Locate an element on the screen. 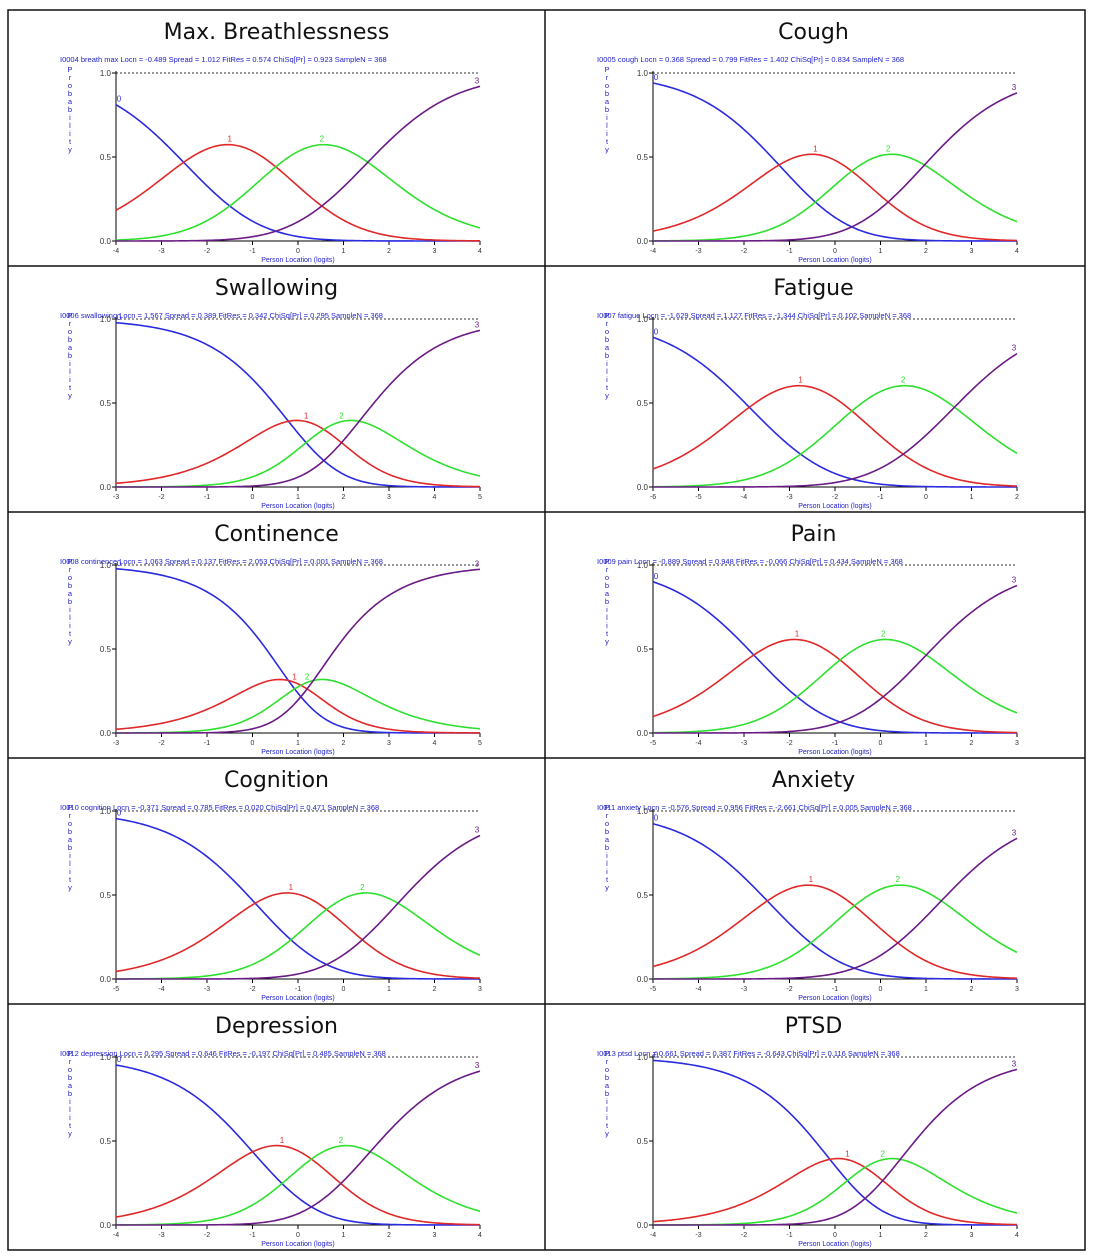 The width and height of the screenshot is (1093, 1258). x-tick-label: 4 is located at coordinates (480, 1235).